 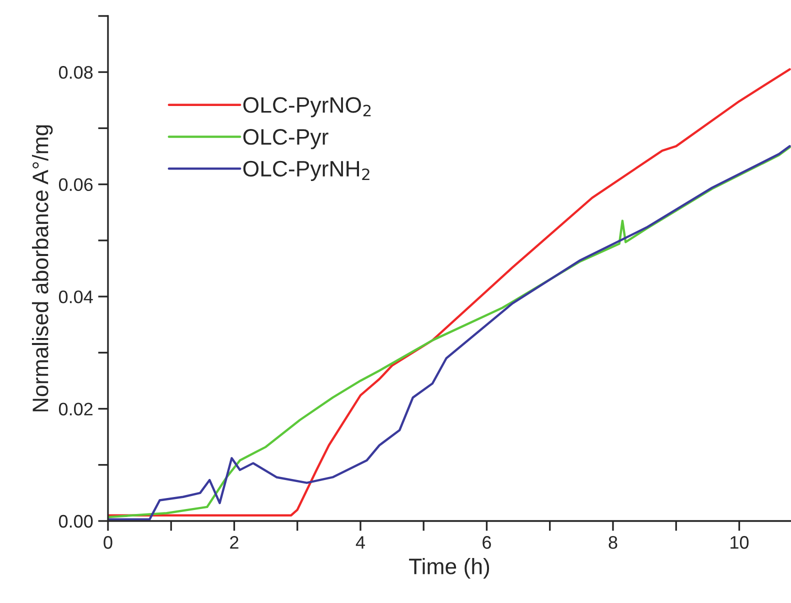 What do you see at coordinates (75, 297) in the screenshot?
I see `y-tick-label: 0.04` at bounding box center [75, 297].